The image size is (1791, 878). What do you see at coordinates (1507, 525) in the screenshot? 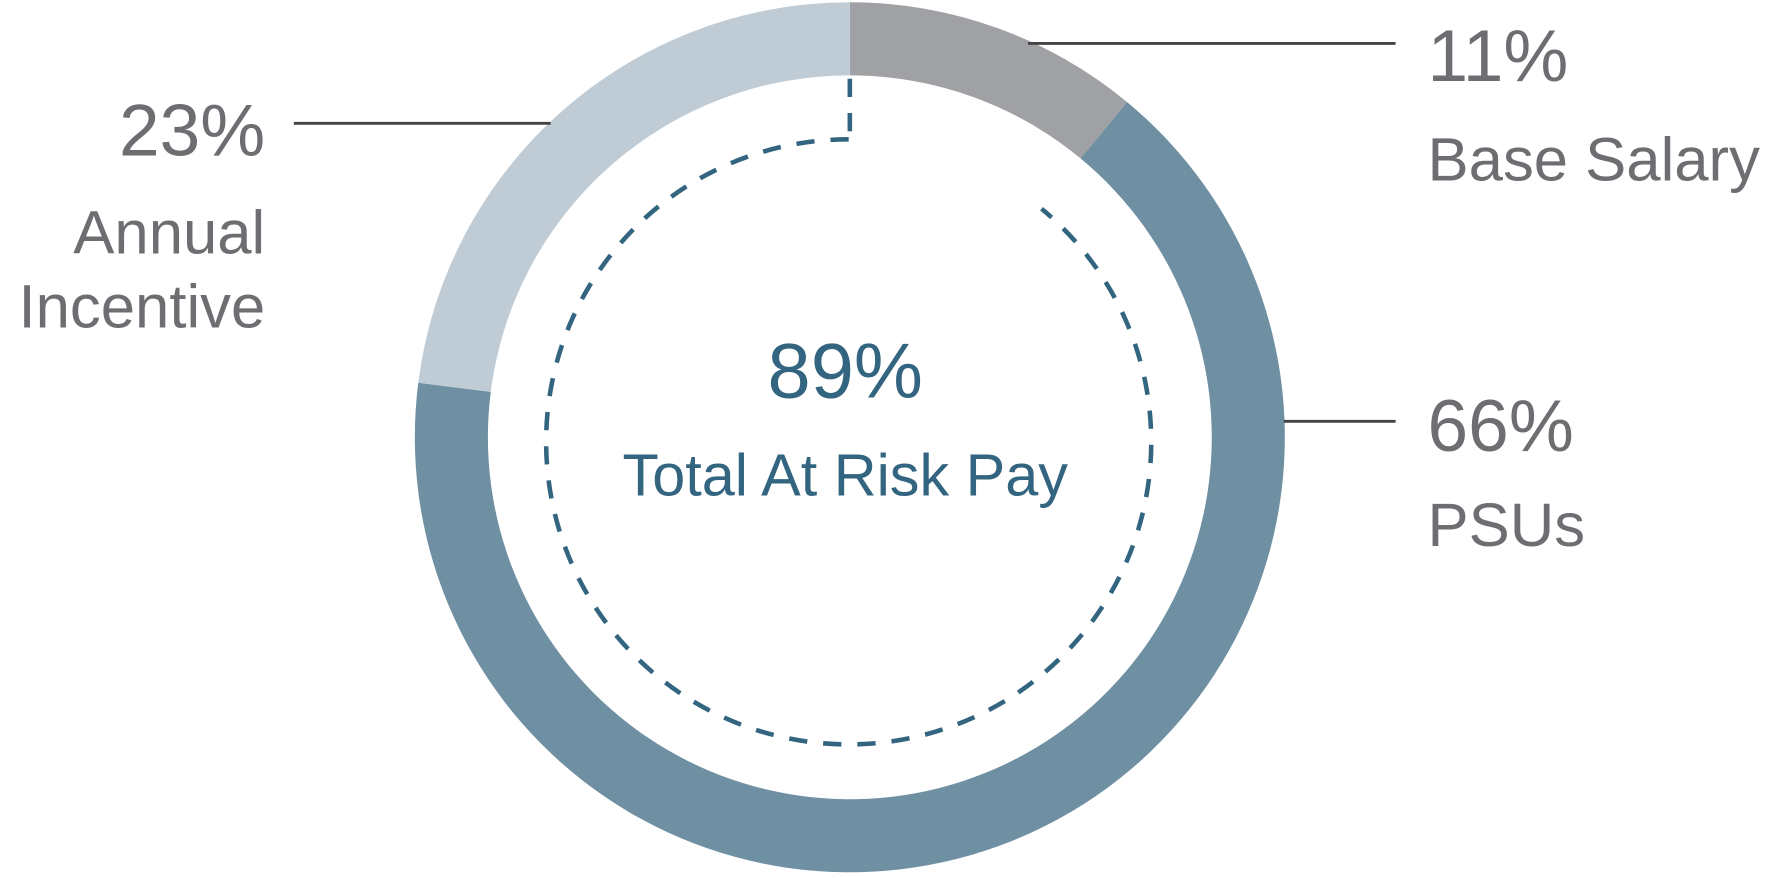
I see `psus-label: PSUs` at bounding box center [1507, 525].